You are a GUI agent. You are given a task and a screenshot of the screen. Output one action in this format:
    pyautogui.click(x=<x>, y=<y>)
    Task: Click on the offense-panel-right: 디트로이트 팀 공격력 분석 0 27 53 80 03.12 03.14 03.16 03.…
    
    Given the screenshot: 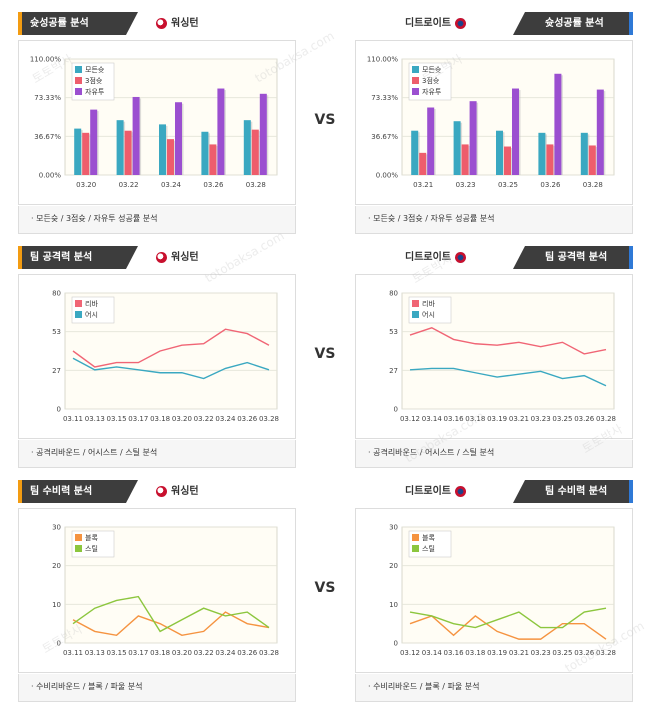 What is the action you would take?
    pyautogui.click(x=494, y=357)
    